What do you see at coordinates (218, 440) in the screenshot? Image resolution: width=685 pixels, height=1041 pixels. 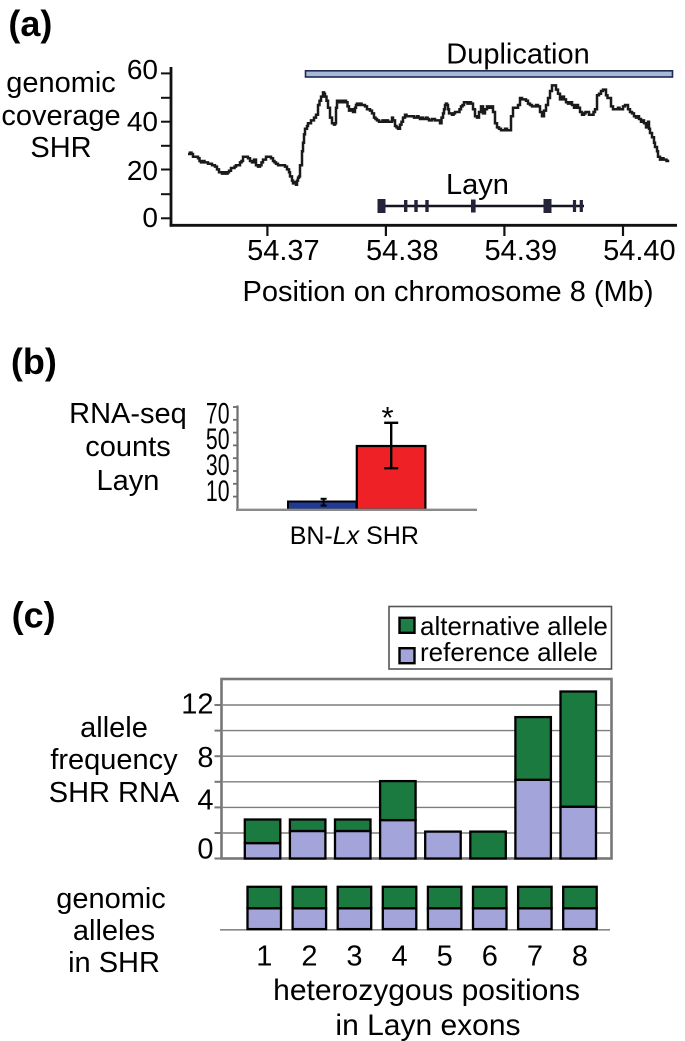 I see `svg-text: 50` at bounding box center [218, 440].